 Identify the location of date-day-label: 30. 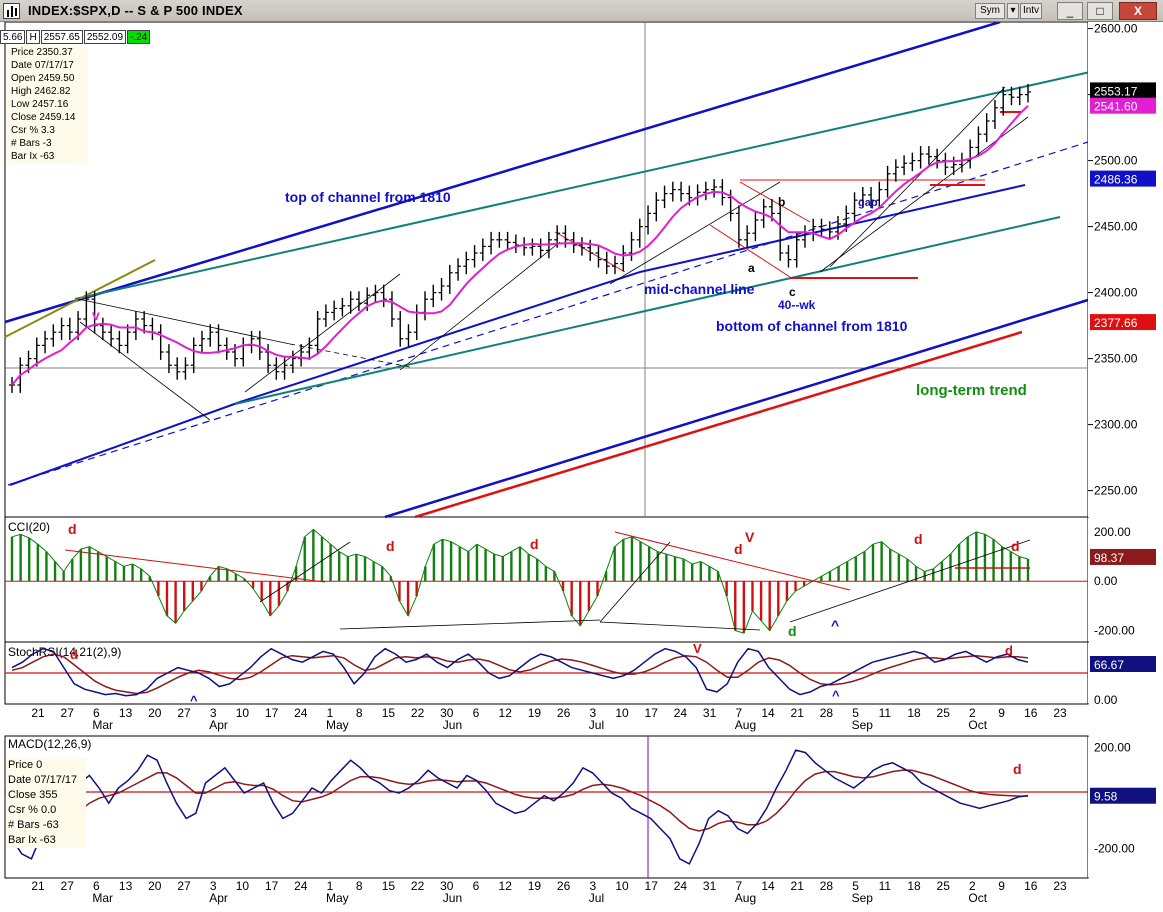
(447, 713).